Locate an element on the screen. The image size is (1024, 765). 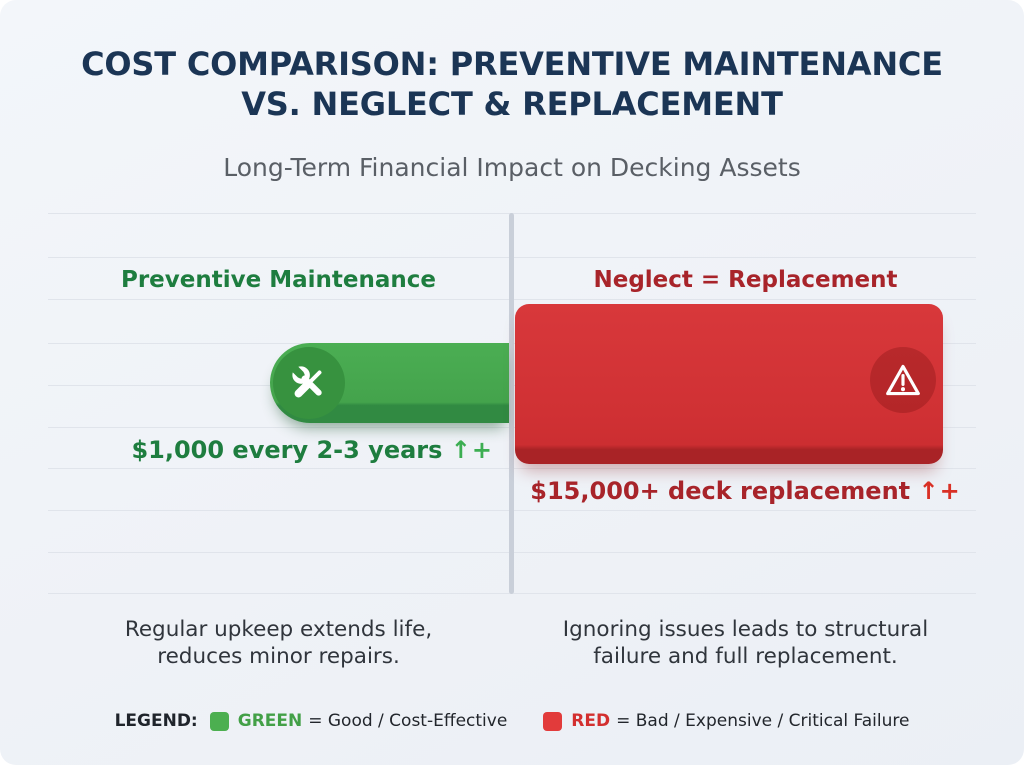
legend-green-desc: = Good / Cost-Effective is located at coordinates (408, 721).